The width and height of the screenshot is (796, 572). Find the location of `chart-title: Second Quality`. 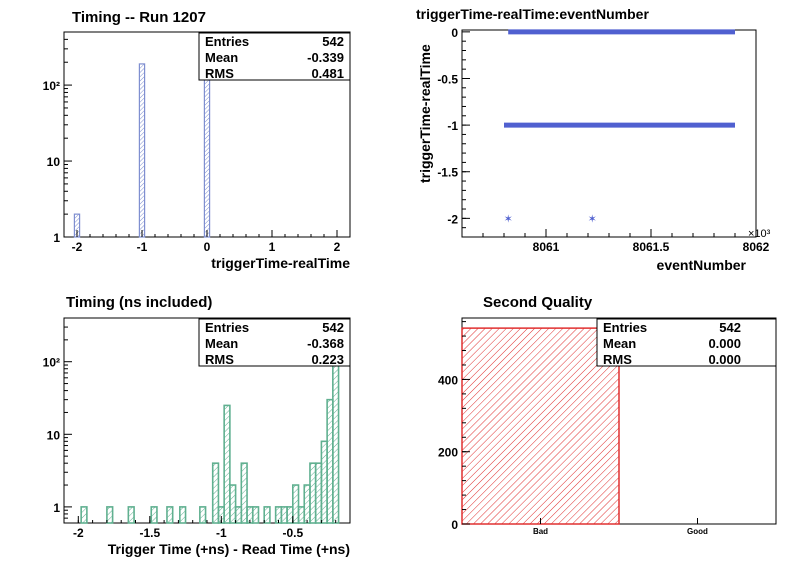

chart-title: Second Quality is located at coordinates (538, 302).